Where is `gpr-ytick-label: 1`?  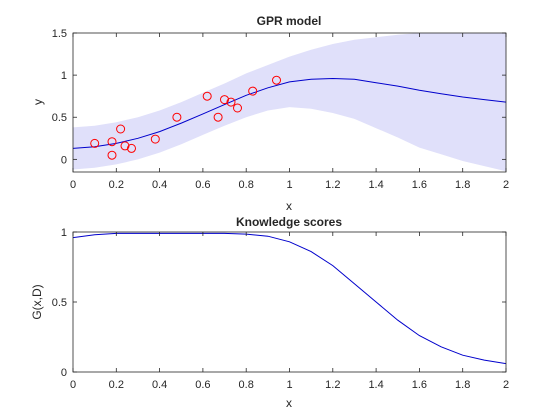 gpr-ytick-label: 1 is located at coordinates (64, 76).